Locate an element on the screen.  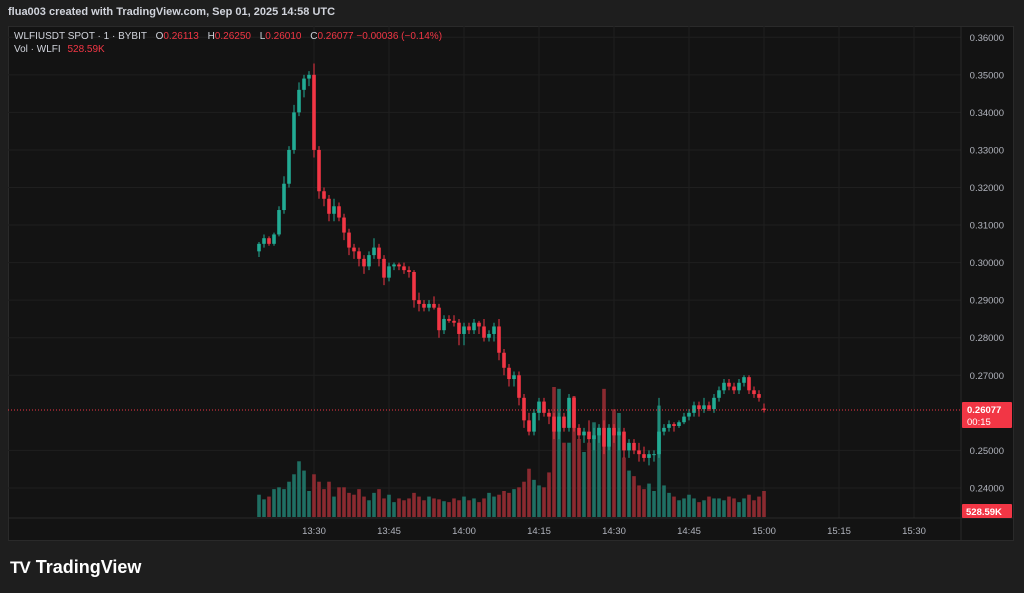
time-tick-label: 14:00 is located at coordinates (464, 531).